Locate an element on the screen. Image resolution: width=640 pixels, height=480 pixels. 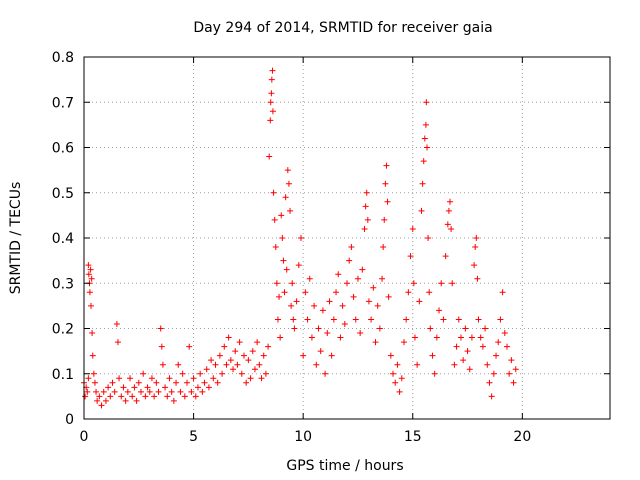
y-tick-label: 0.6 is located at coordinates (63, 149).